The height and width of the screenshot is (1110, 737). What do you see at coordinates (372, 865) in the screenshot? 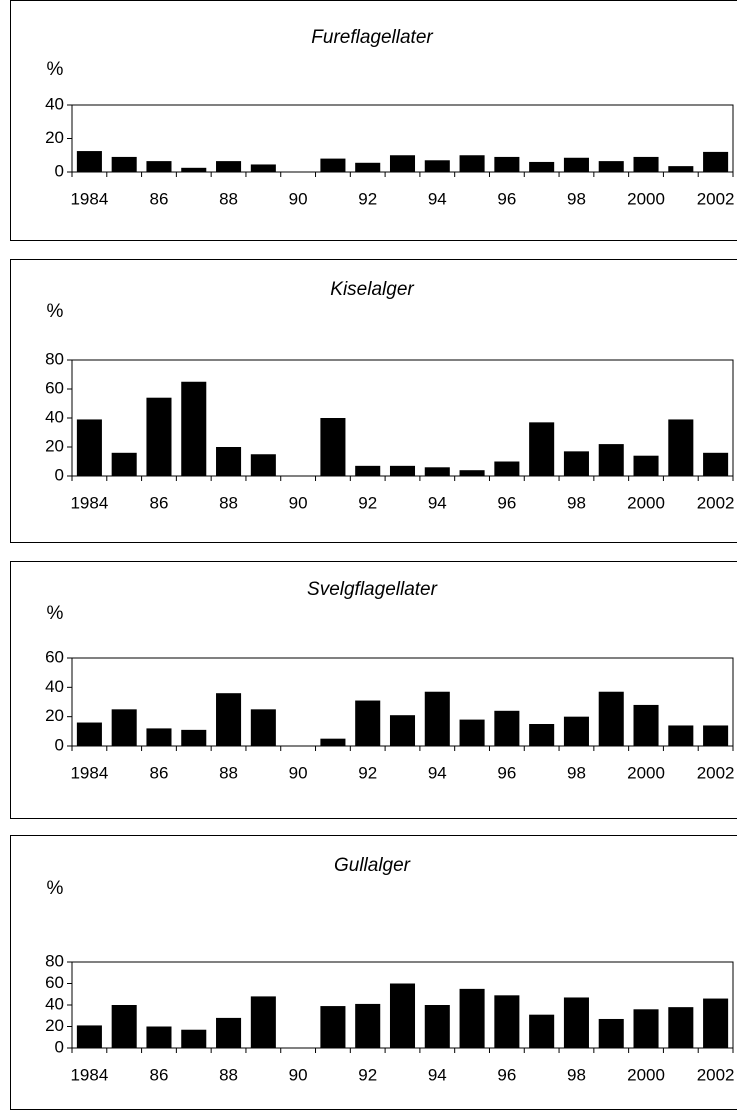
I see `chart-title: Gullalger` at bounding box center [372, 865].